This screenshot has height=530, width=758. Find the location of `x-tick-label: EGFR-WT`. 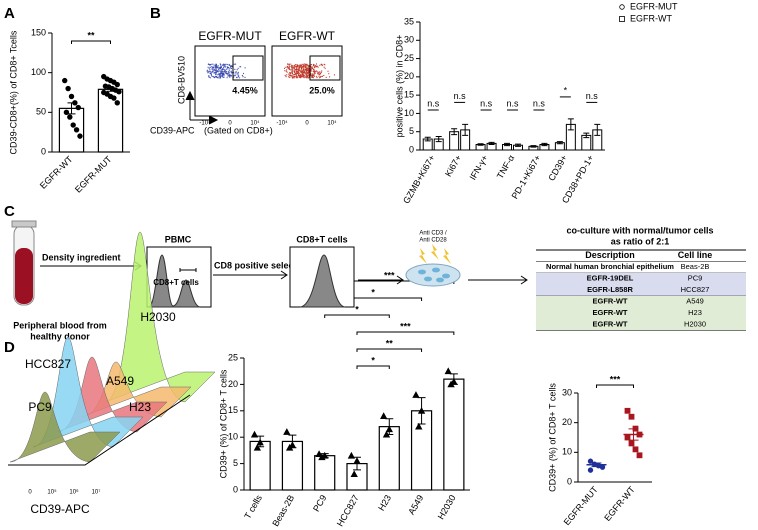

x-tick-label: EGFR-WT is located at coordinates (56, 172).